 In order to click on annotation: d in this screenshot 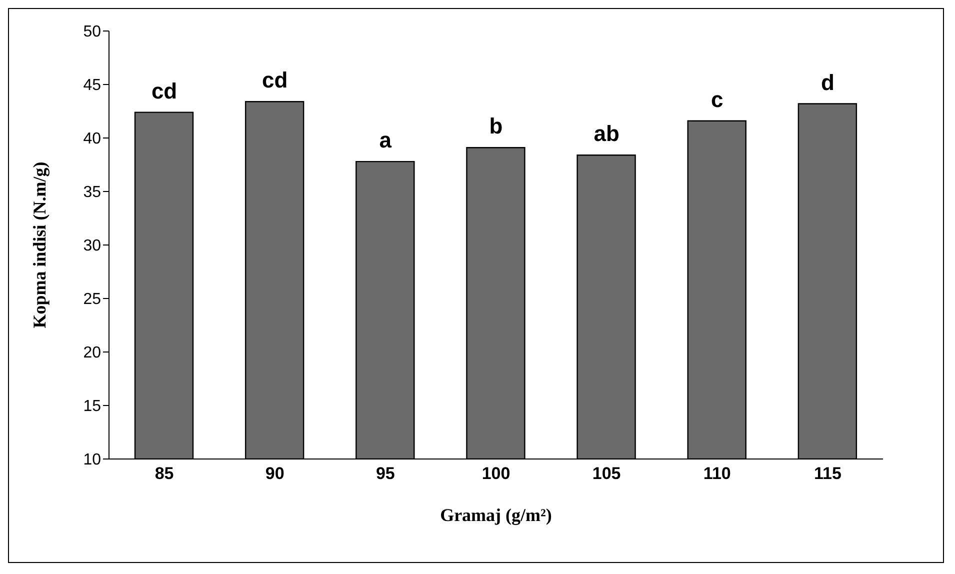, I will do `click(827, 82)`.